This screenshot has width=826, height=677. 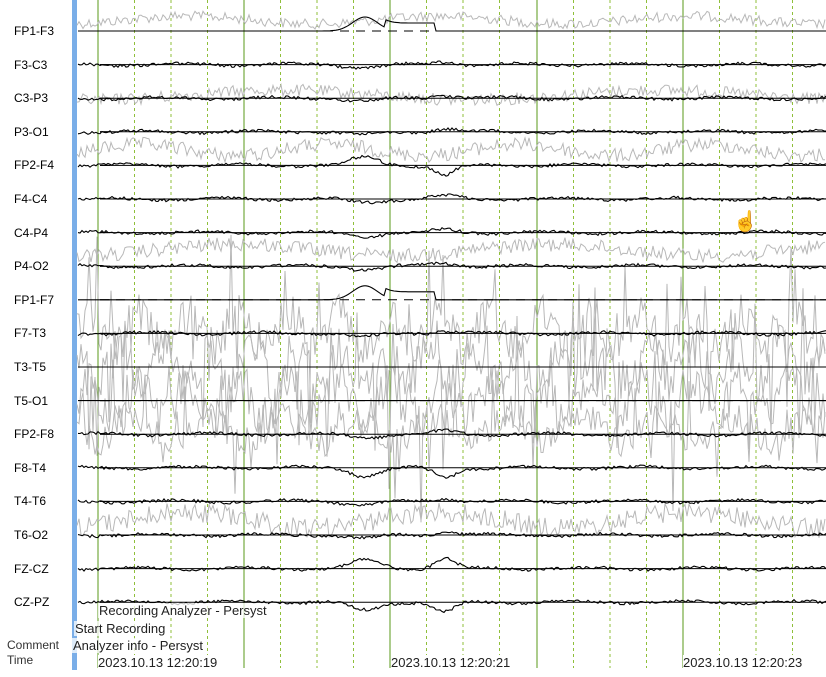 I want to click on channel-label: FP1-F7, so click(x=34, y=299).